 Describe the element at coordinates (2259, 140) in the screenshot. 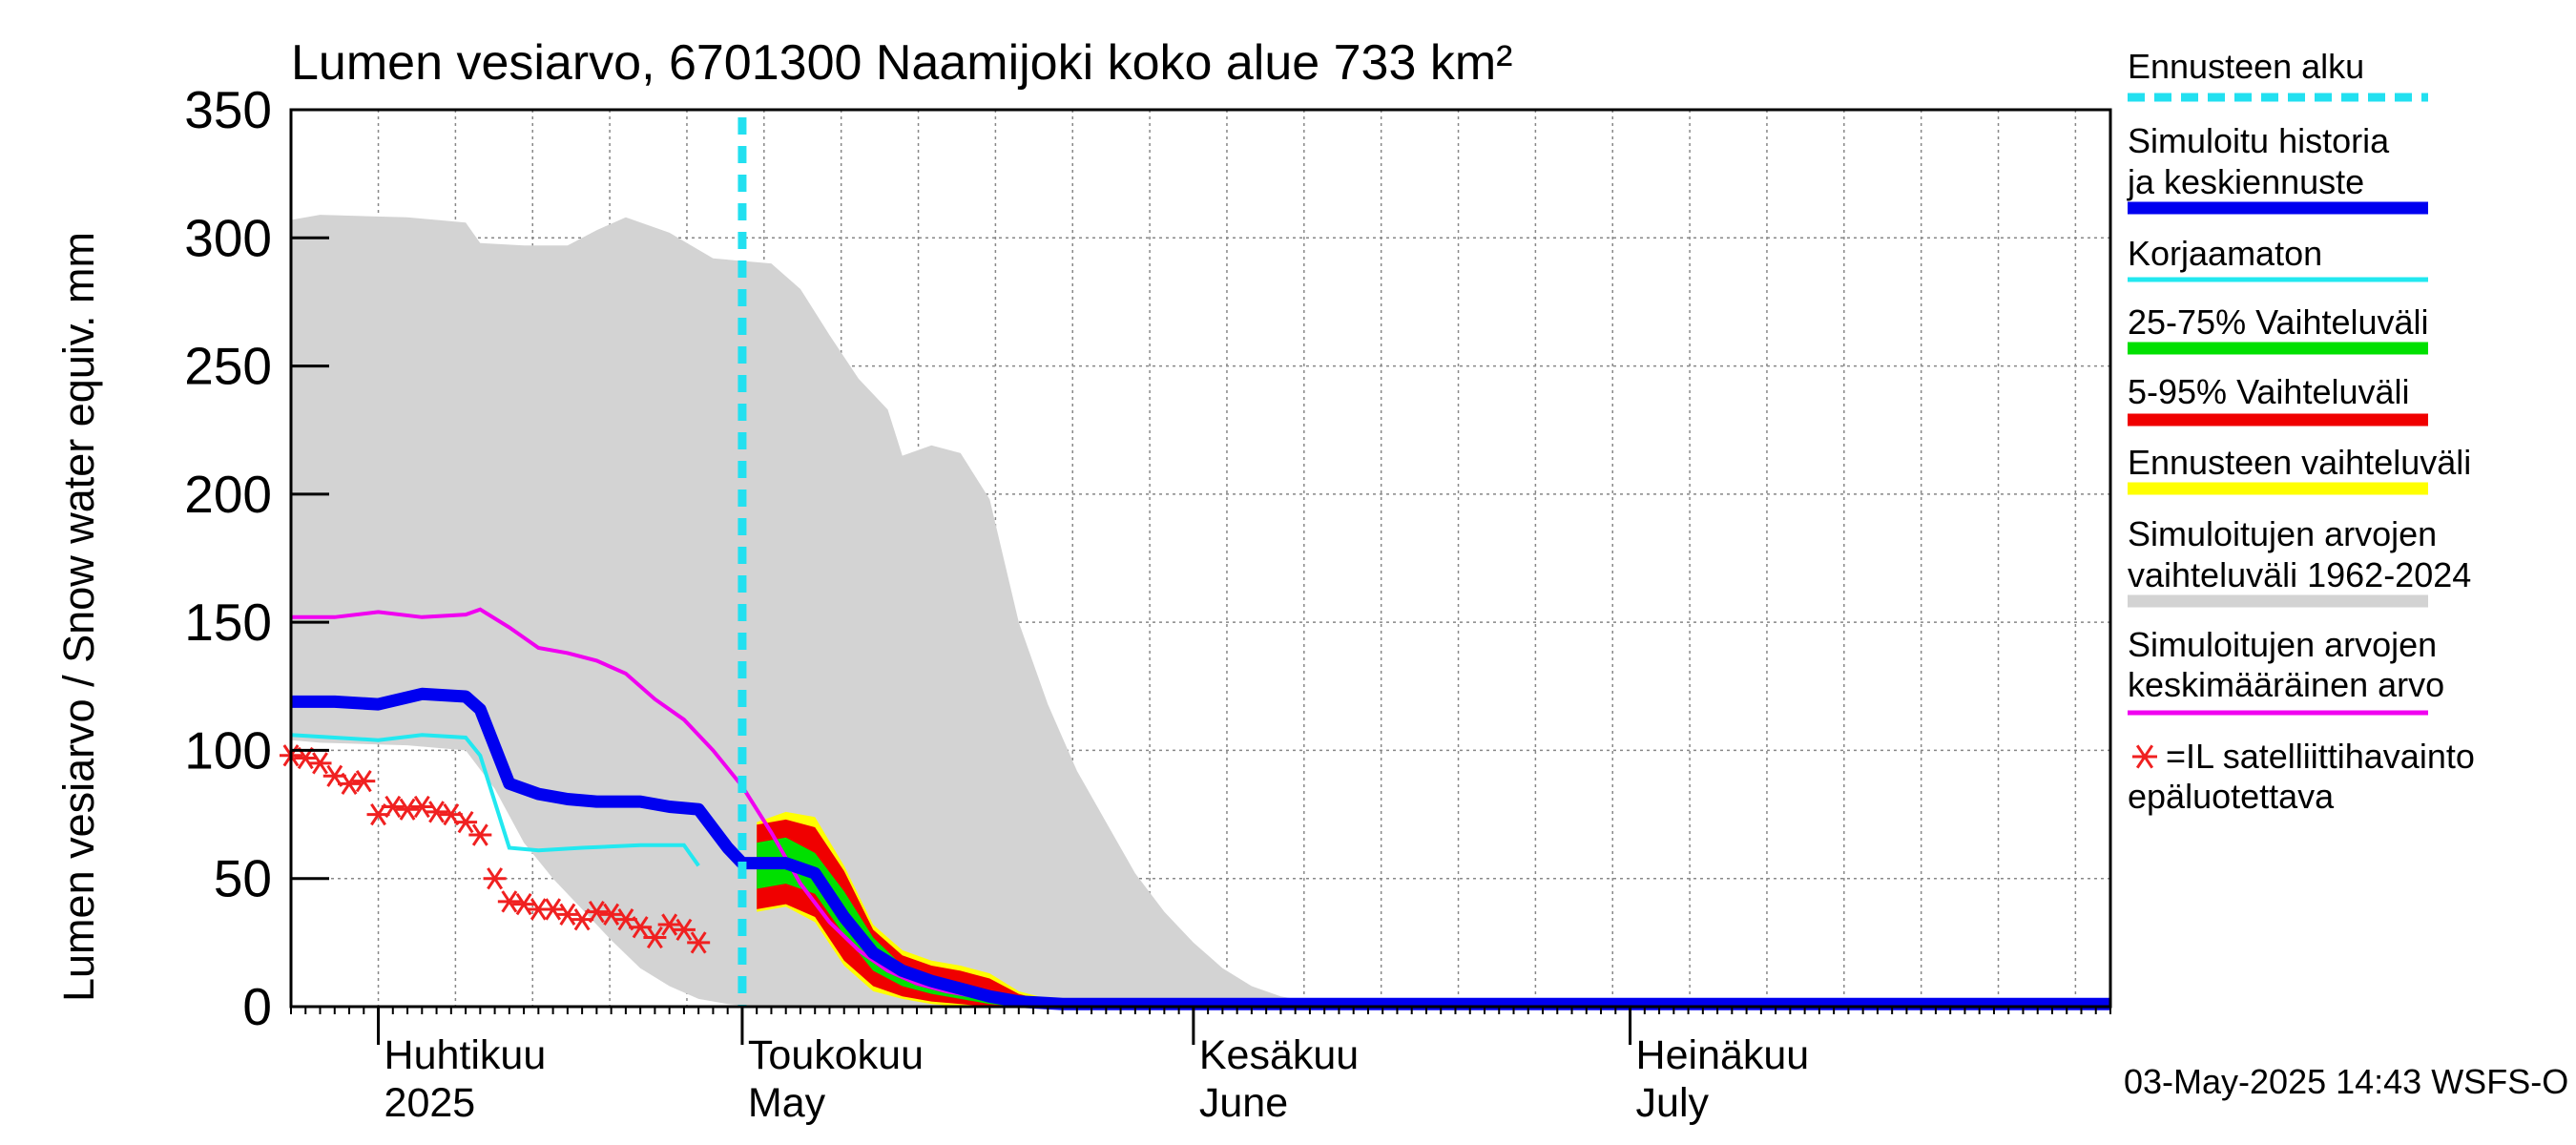

I see `legend-label: Simuloitu historia` at that location.